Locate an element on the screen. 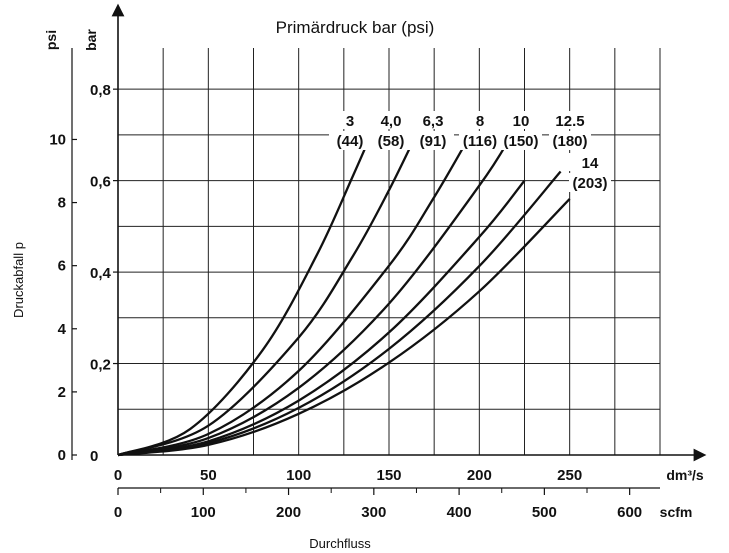  x-secondary-tick-label: 400 is located at coordinates (459, 512).